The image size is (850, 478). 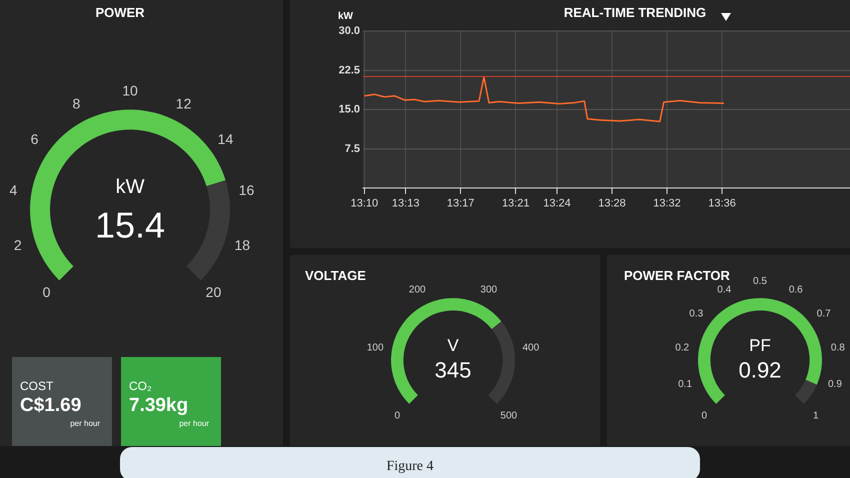 I want to click on text: 0.2, so click(x=682, y=348).